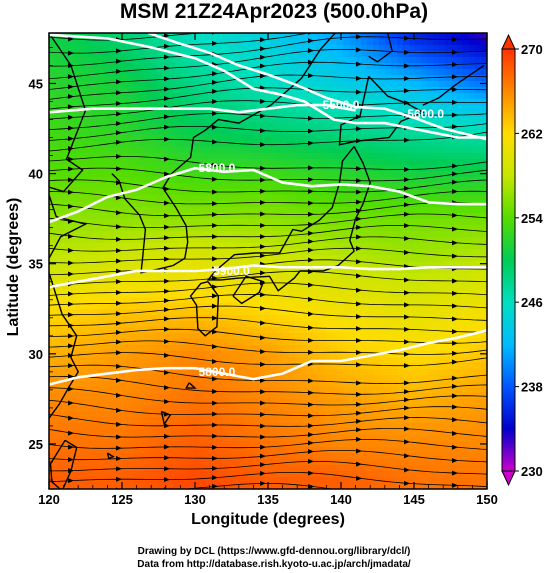  What do you see at coordinates (122, 499) in the screenshot?
I see `x-tick-label: 125` at bounding box center [122, 499].